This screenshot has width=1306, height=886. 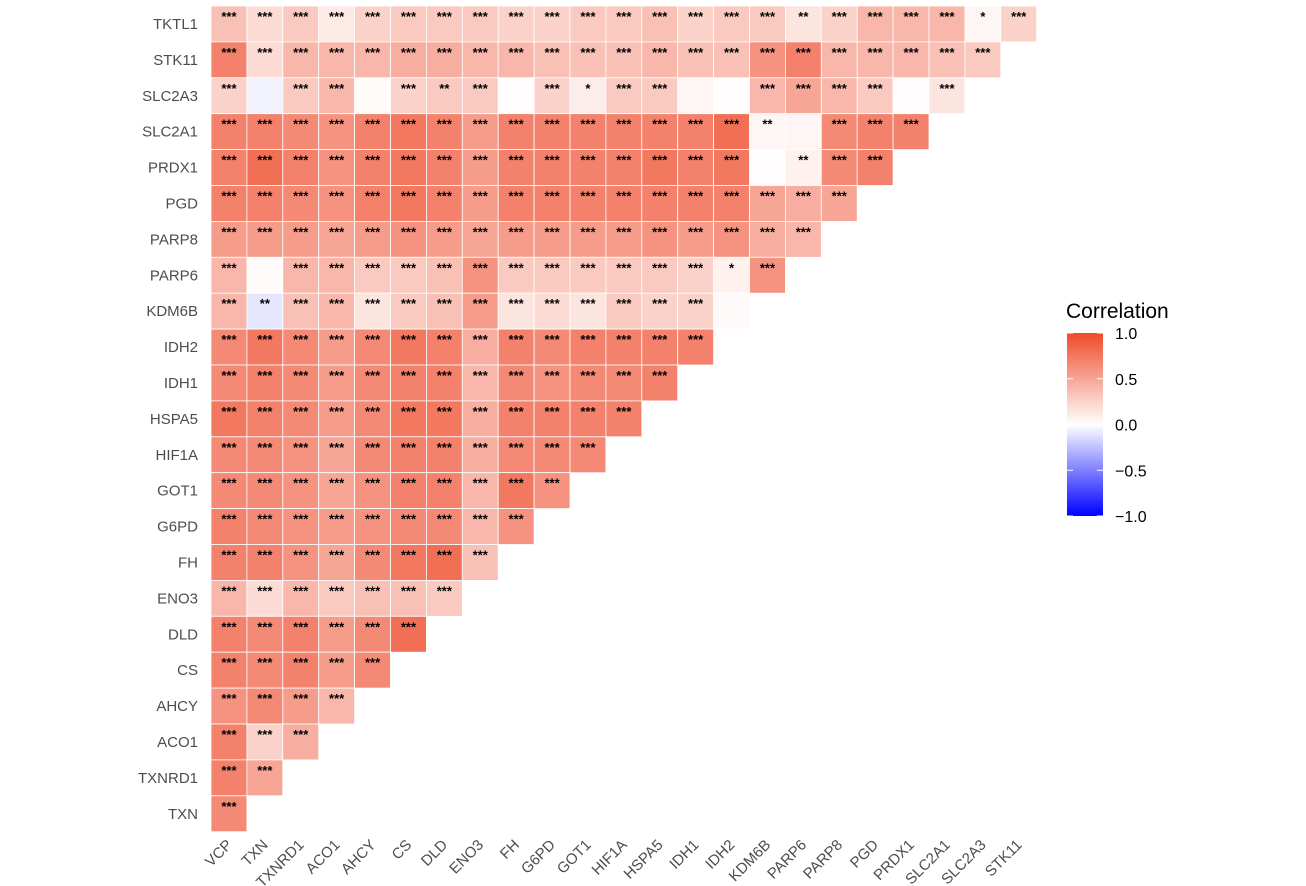 I want to click on y-tick-label: PARP6, so click(x=174, y=275).